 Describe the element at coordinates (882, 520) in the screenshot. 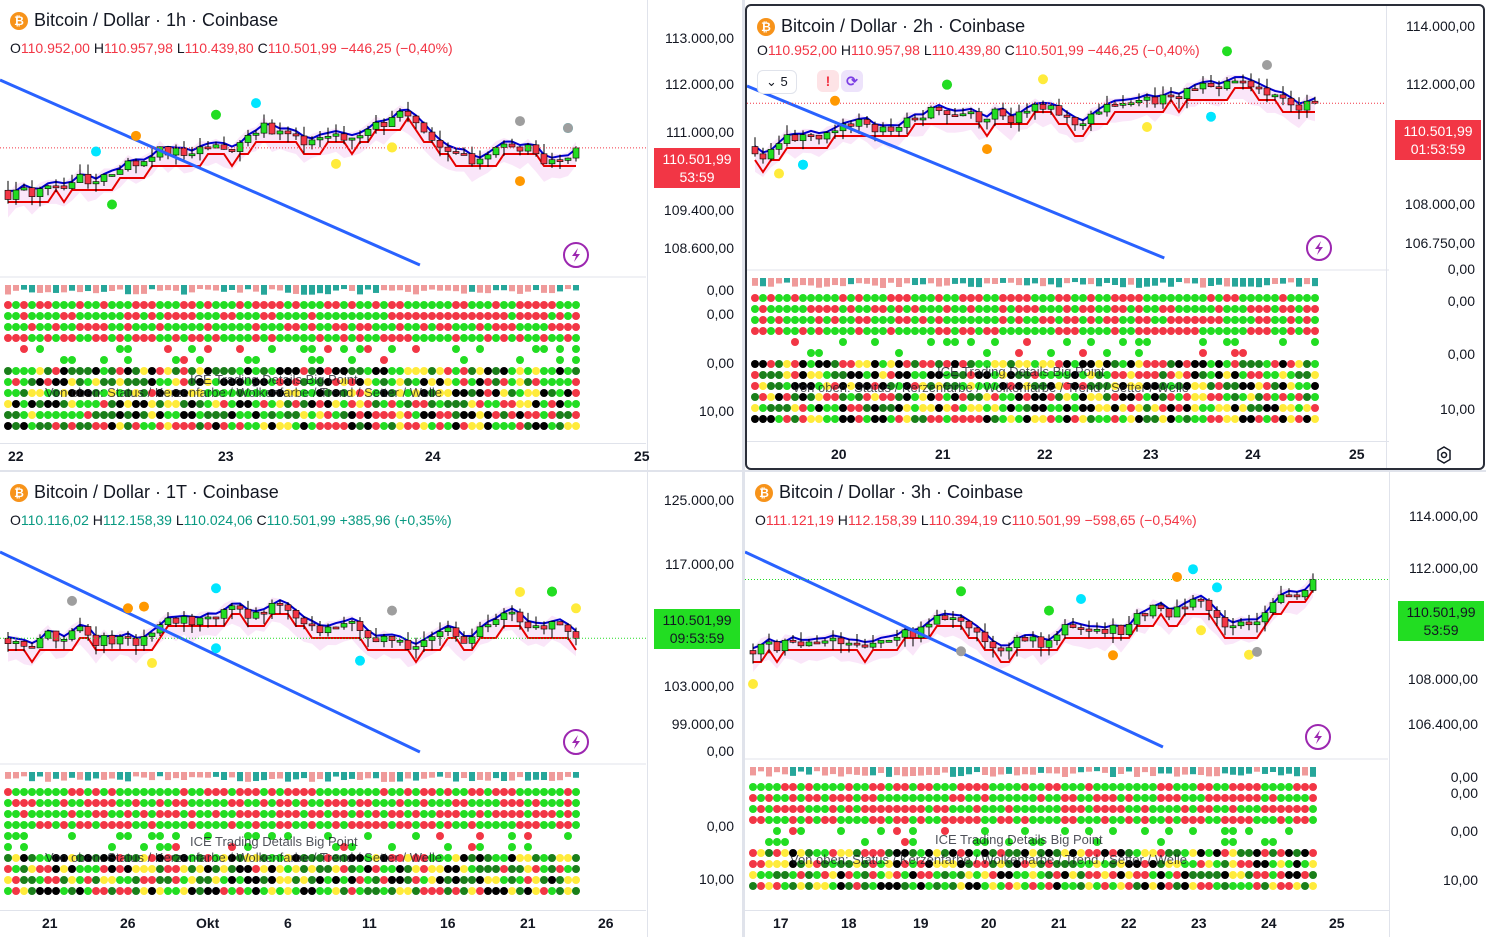

I see `high-value: 112.158,39` at that location.